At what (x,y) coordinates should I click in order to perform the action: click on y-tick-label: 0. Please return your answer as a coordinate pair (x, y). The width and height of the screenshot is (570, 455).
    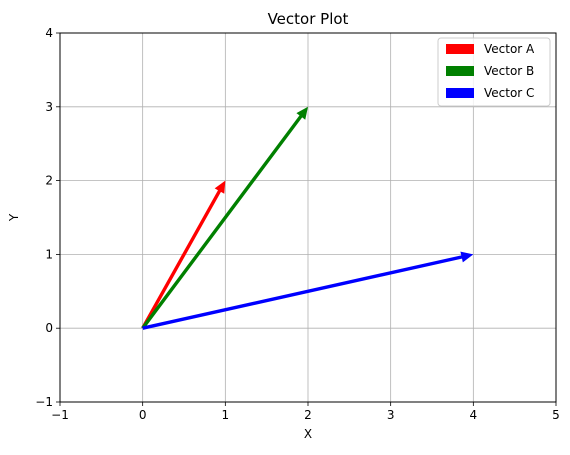
    Looking at the image, I should click on (49, 328).